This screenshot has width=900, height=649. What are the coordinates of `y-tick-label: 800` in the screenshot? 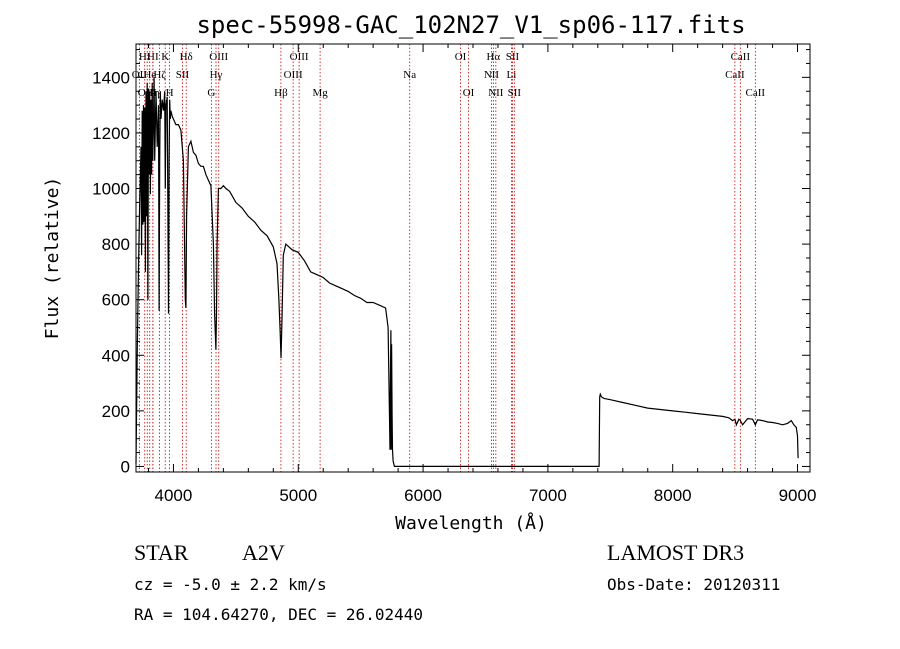 It's located at (116, 244).